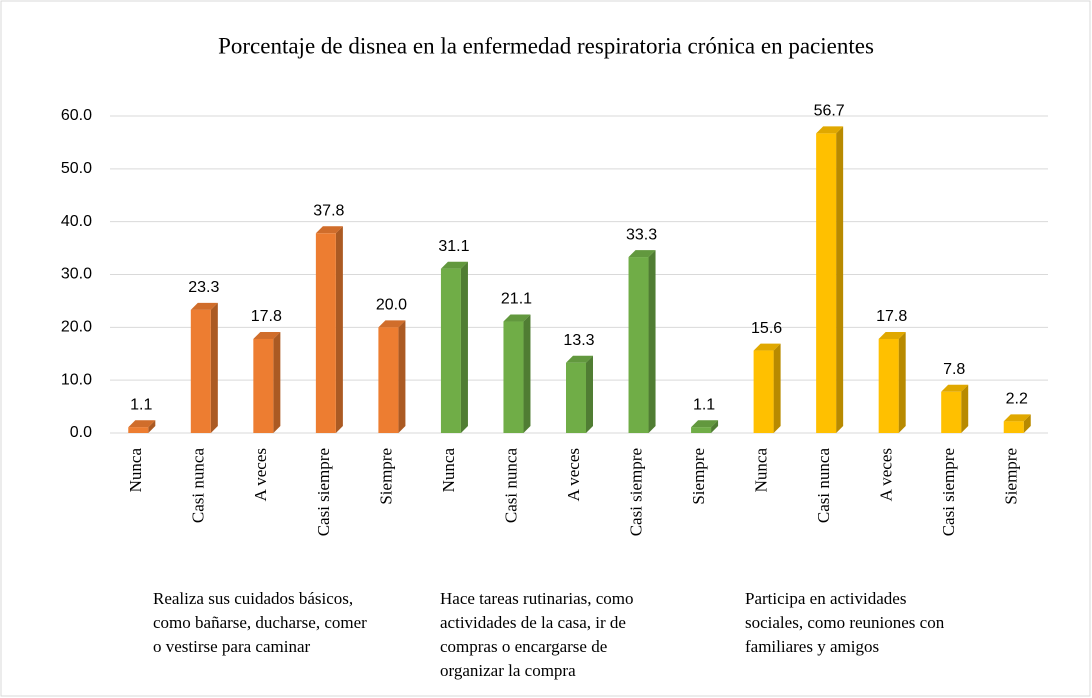 The height and width of the screenshot is (698, 1092). Describe the element at coordinates (829, 111) in the screenshot. I see `data-label: 56.7` at that location.